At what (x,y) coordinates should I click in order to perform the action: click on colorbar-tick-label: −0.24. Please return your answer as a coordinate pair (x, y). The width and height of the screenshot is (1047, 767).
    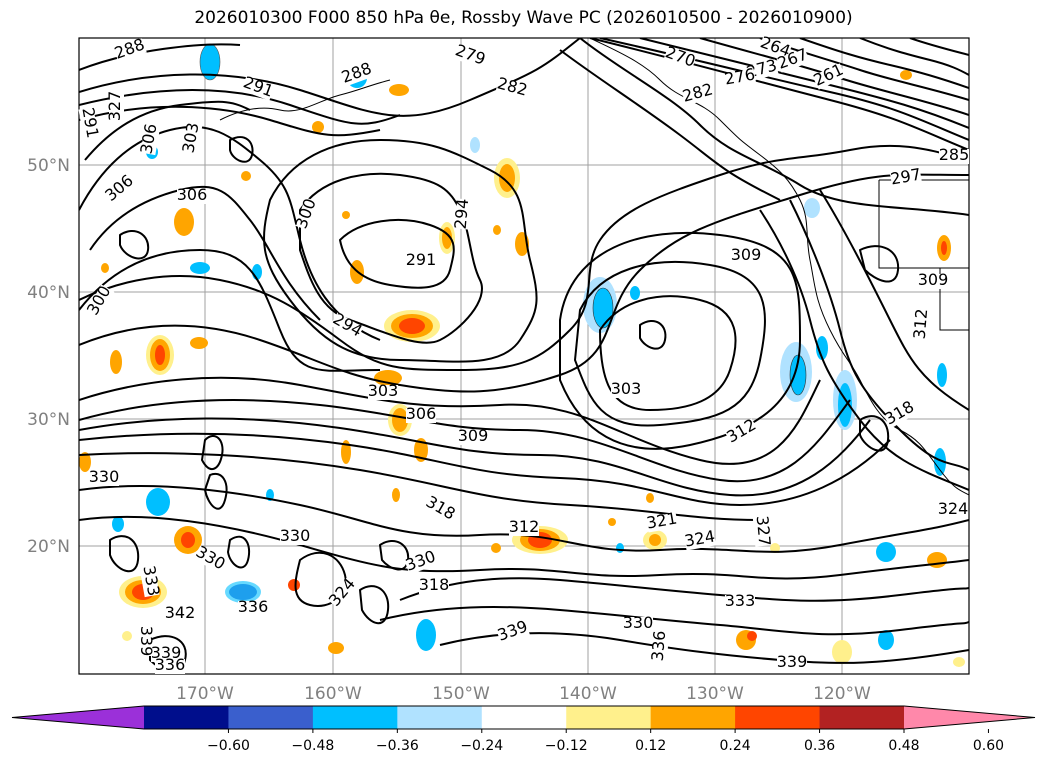
    Looking at the image, I should click on (482, 746).